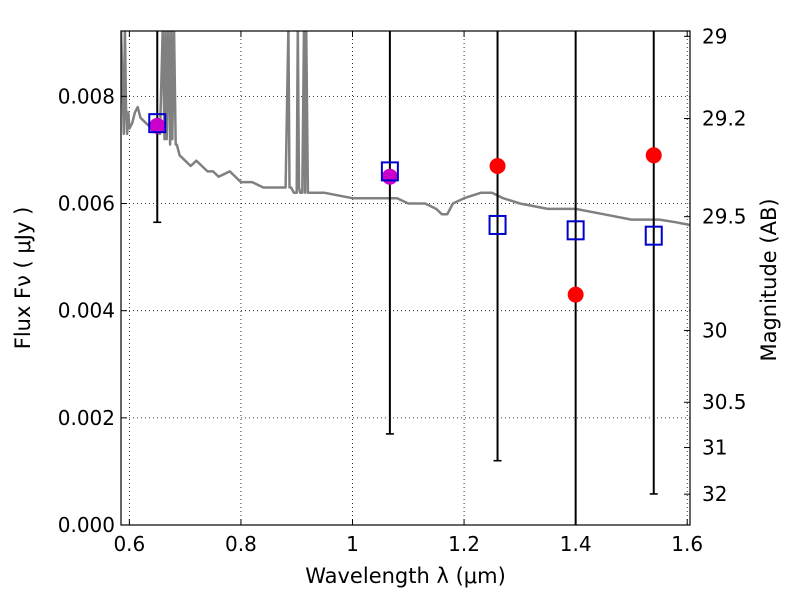 This screenshot has height=604, width=800. Describe the element at coordinates (129, 544) in the screenshot. I see `x-tick-label: 0.6` at that location.